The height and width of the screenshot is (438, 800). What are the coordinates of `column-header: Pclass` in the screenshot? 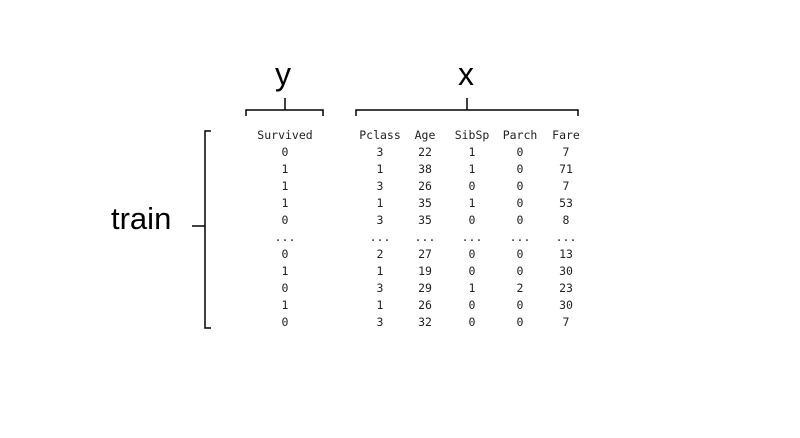 It's located at (380, 135).